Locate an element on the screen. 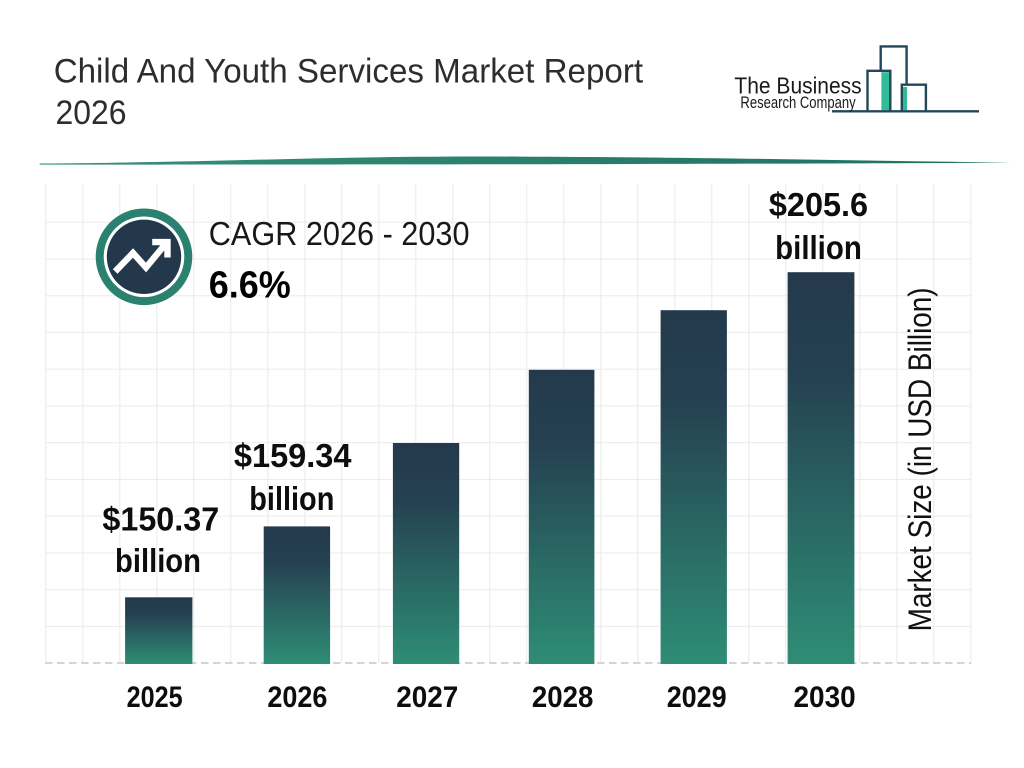 This screenshot has height=768, width=1024. svg-text: $205.6 is located at coordinates (818, 205).